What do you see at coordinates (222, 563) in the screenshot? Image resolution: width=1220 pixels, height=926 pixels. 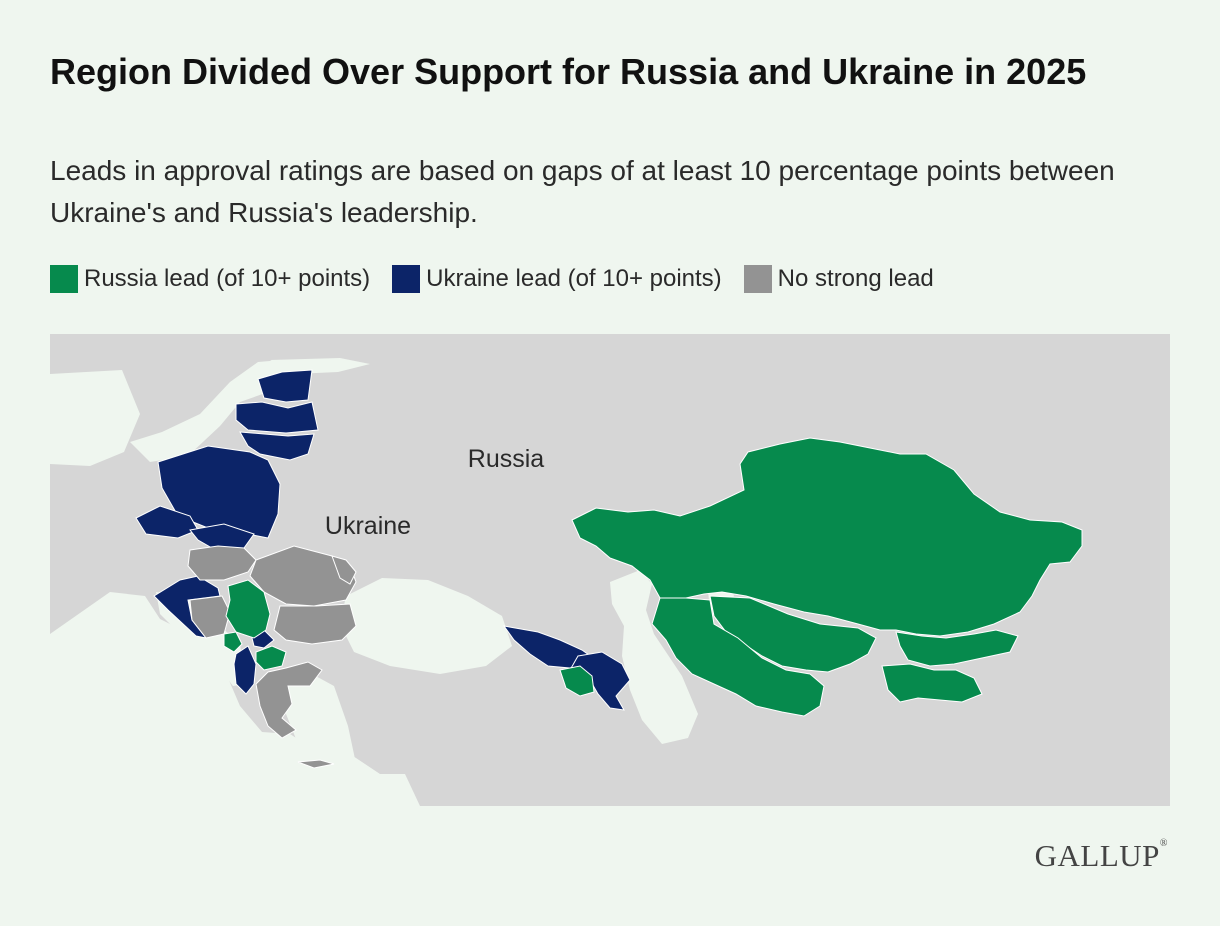 I see `country-hungary` at bounding box center [222, 563].